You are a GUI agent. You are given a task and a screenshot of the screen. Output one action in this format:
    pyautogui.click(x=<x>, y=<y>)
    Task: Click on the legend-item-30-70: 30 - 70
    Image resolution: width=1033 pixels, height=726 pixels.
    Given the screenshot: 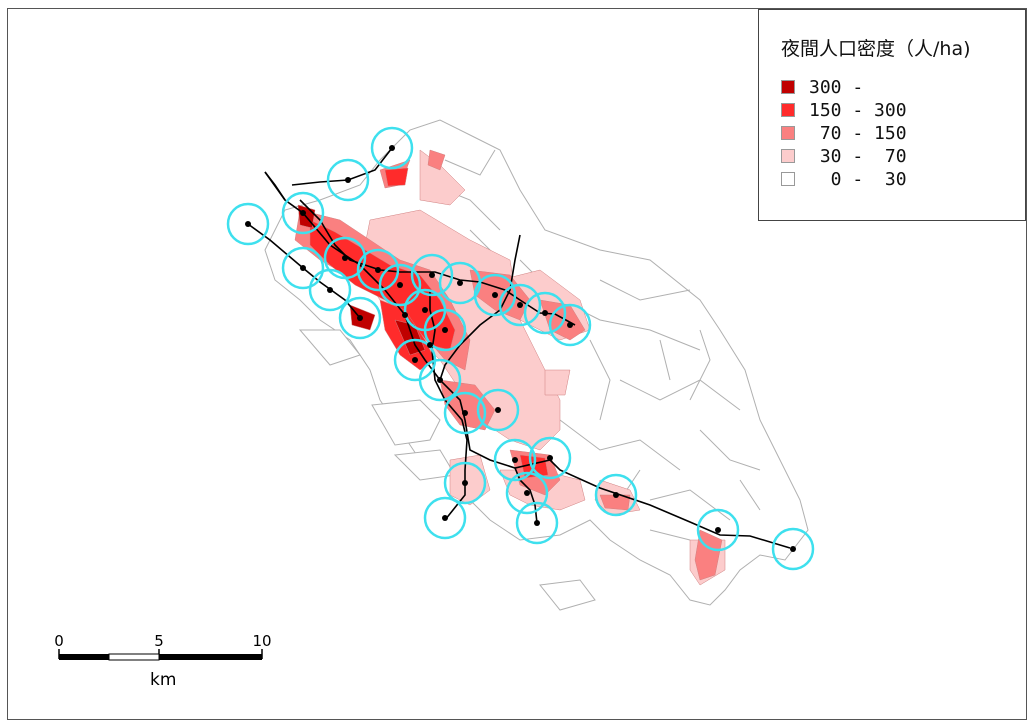 What is the action you would take?
    pyautogui.click(x=844, y=156)
    